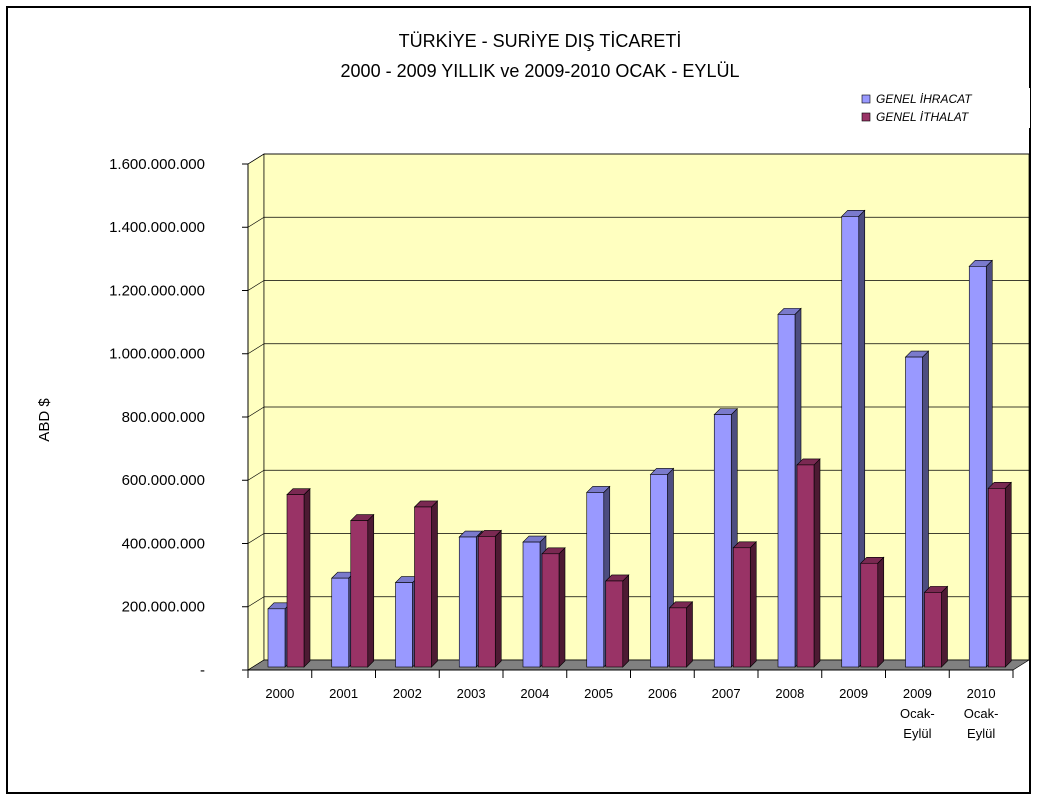 The height and width of the screenshot is (800, 1037). Describe the element at coordinates (790, 693) in the screenshot. I see `x-tick-label: 2008` at that location.